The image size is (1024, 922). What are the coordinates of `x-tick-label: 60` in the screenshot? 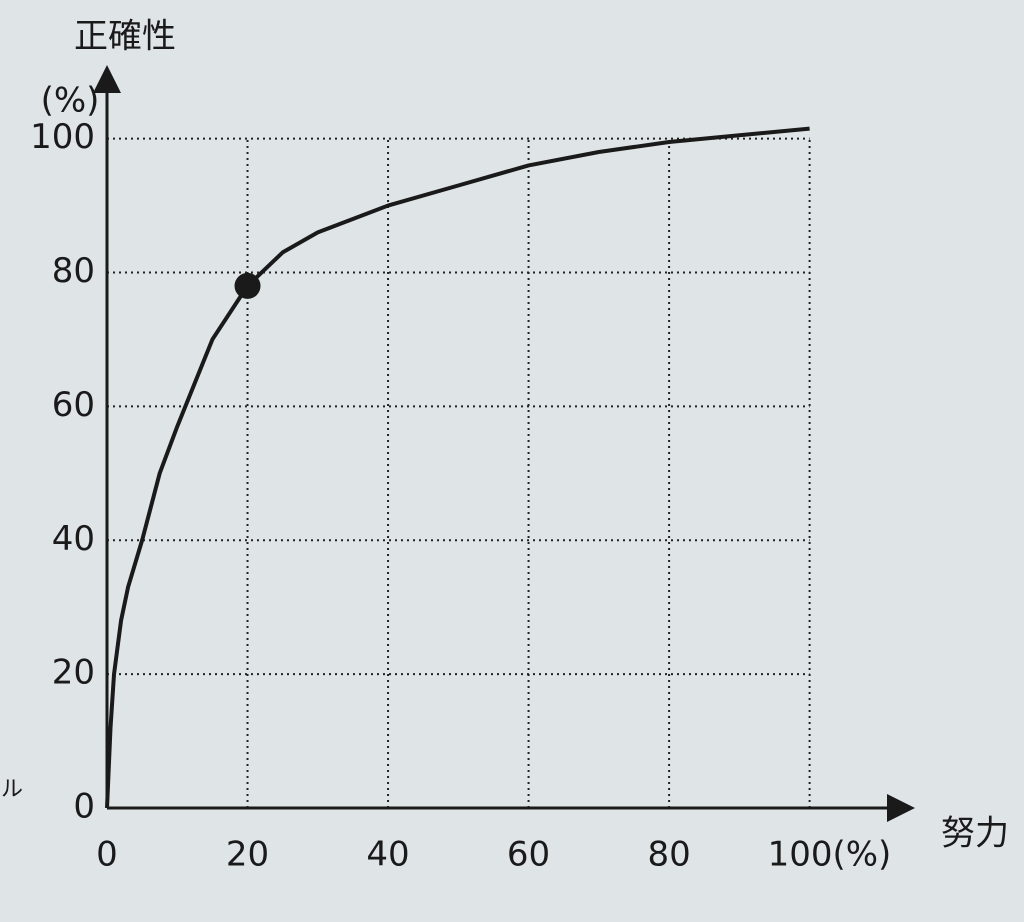 It's located at (528, 855).